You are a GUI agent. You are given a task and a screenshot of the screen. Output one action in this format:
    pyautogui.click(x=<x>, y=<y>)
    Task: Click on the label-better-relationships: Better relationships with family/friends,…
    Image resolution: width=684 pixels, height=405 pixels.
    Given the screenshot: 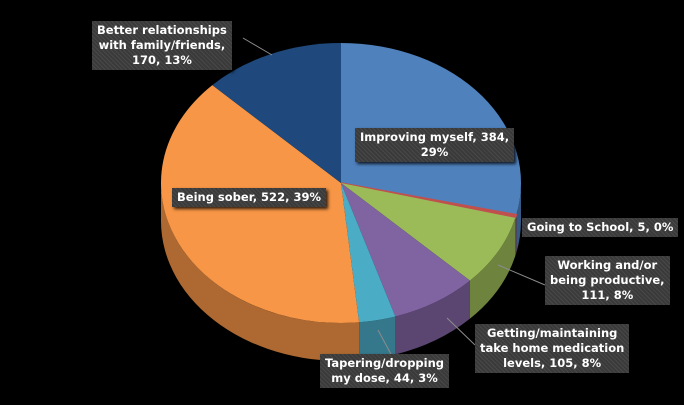 What is the action you would take?
    pyautogui.click(x=162, y=45)
    